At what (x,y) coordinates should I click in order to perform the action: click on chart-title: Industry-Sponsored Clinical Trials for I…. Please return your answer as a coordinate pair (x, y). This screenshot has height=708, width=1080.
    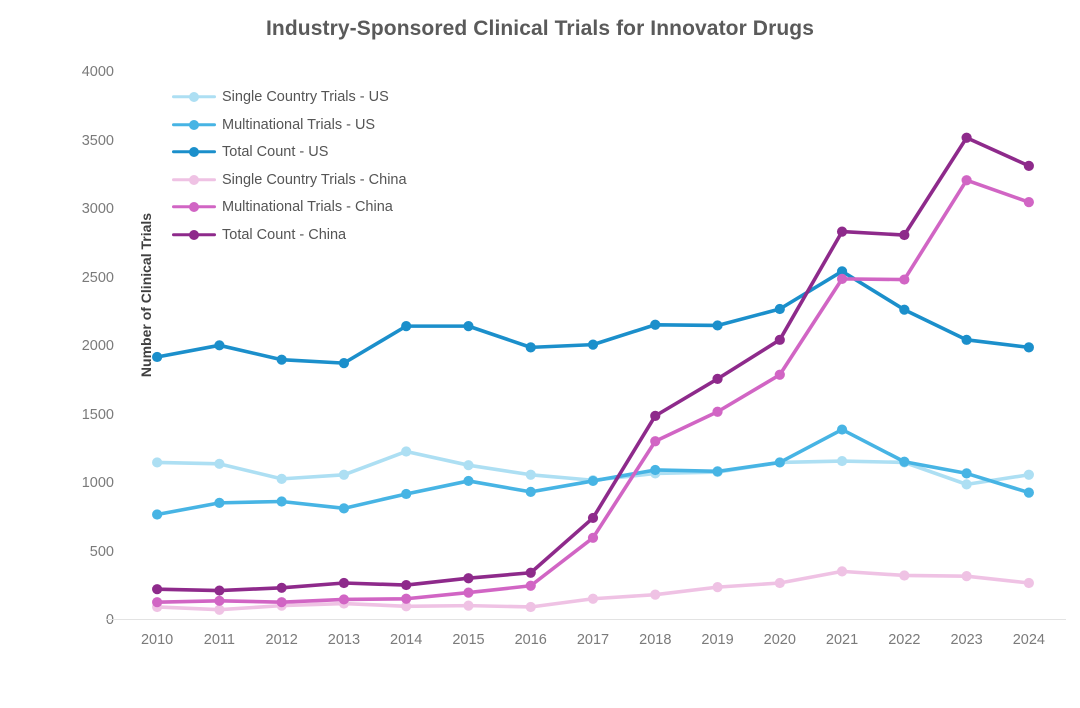
    Looking at the image, I should click on (540, 28).